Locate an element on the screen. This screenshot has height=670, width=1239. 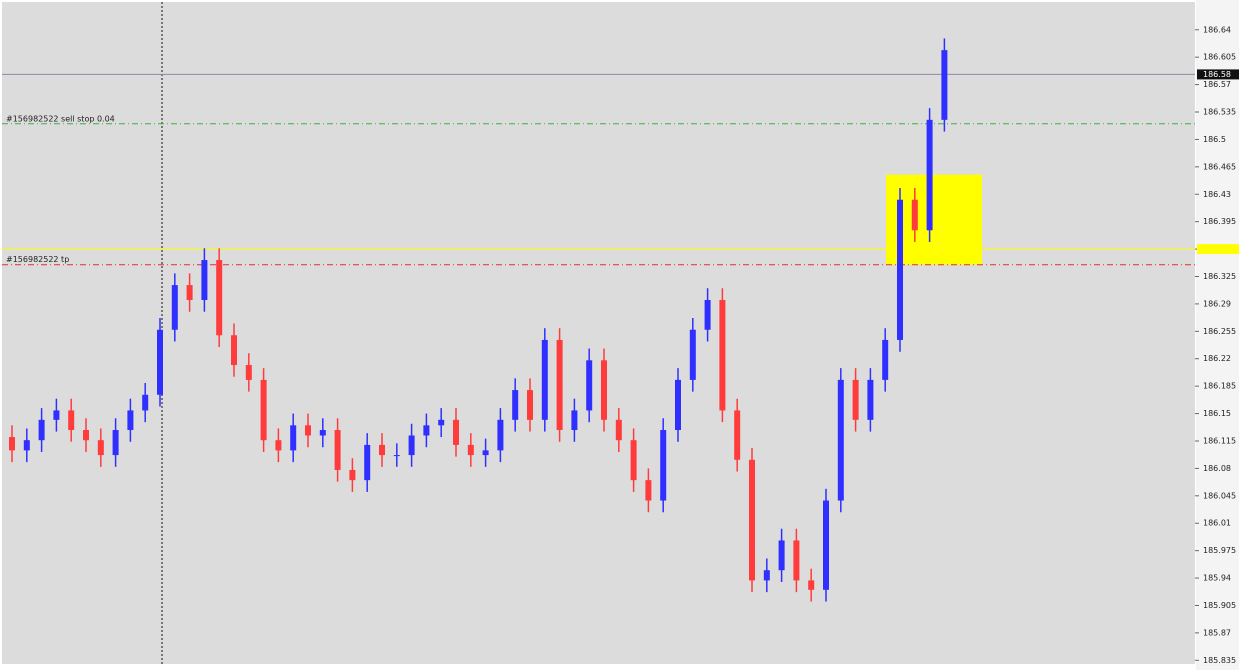
y-tick-label: 185.975 is located at coordinates (1219, 550).